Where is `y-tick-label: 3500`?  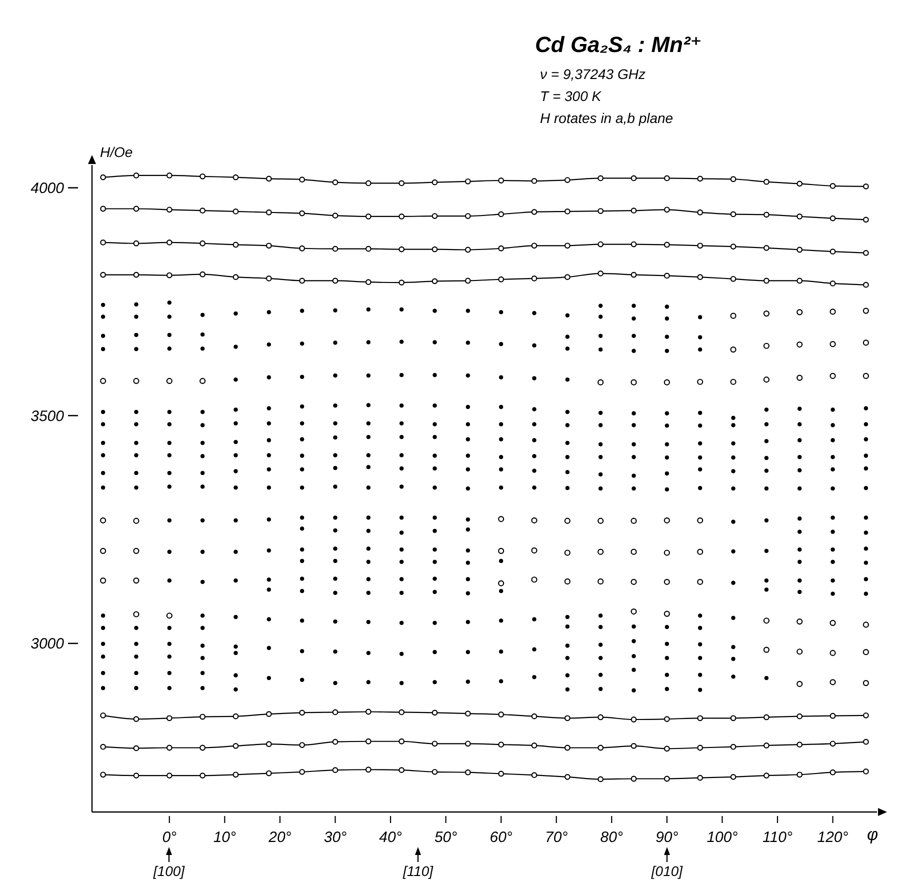 y-tick-label: 3500 is located at coordinates (47, 416).